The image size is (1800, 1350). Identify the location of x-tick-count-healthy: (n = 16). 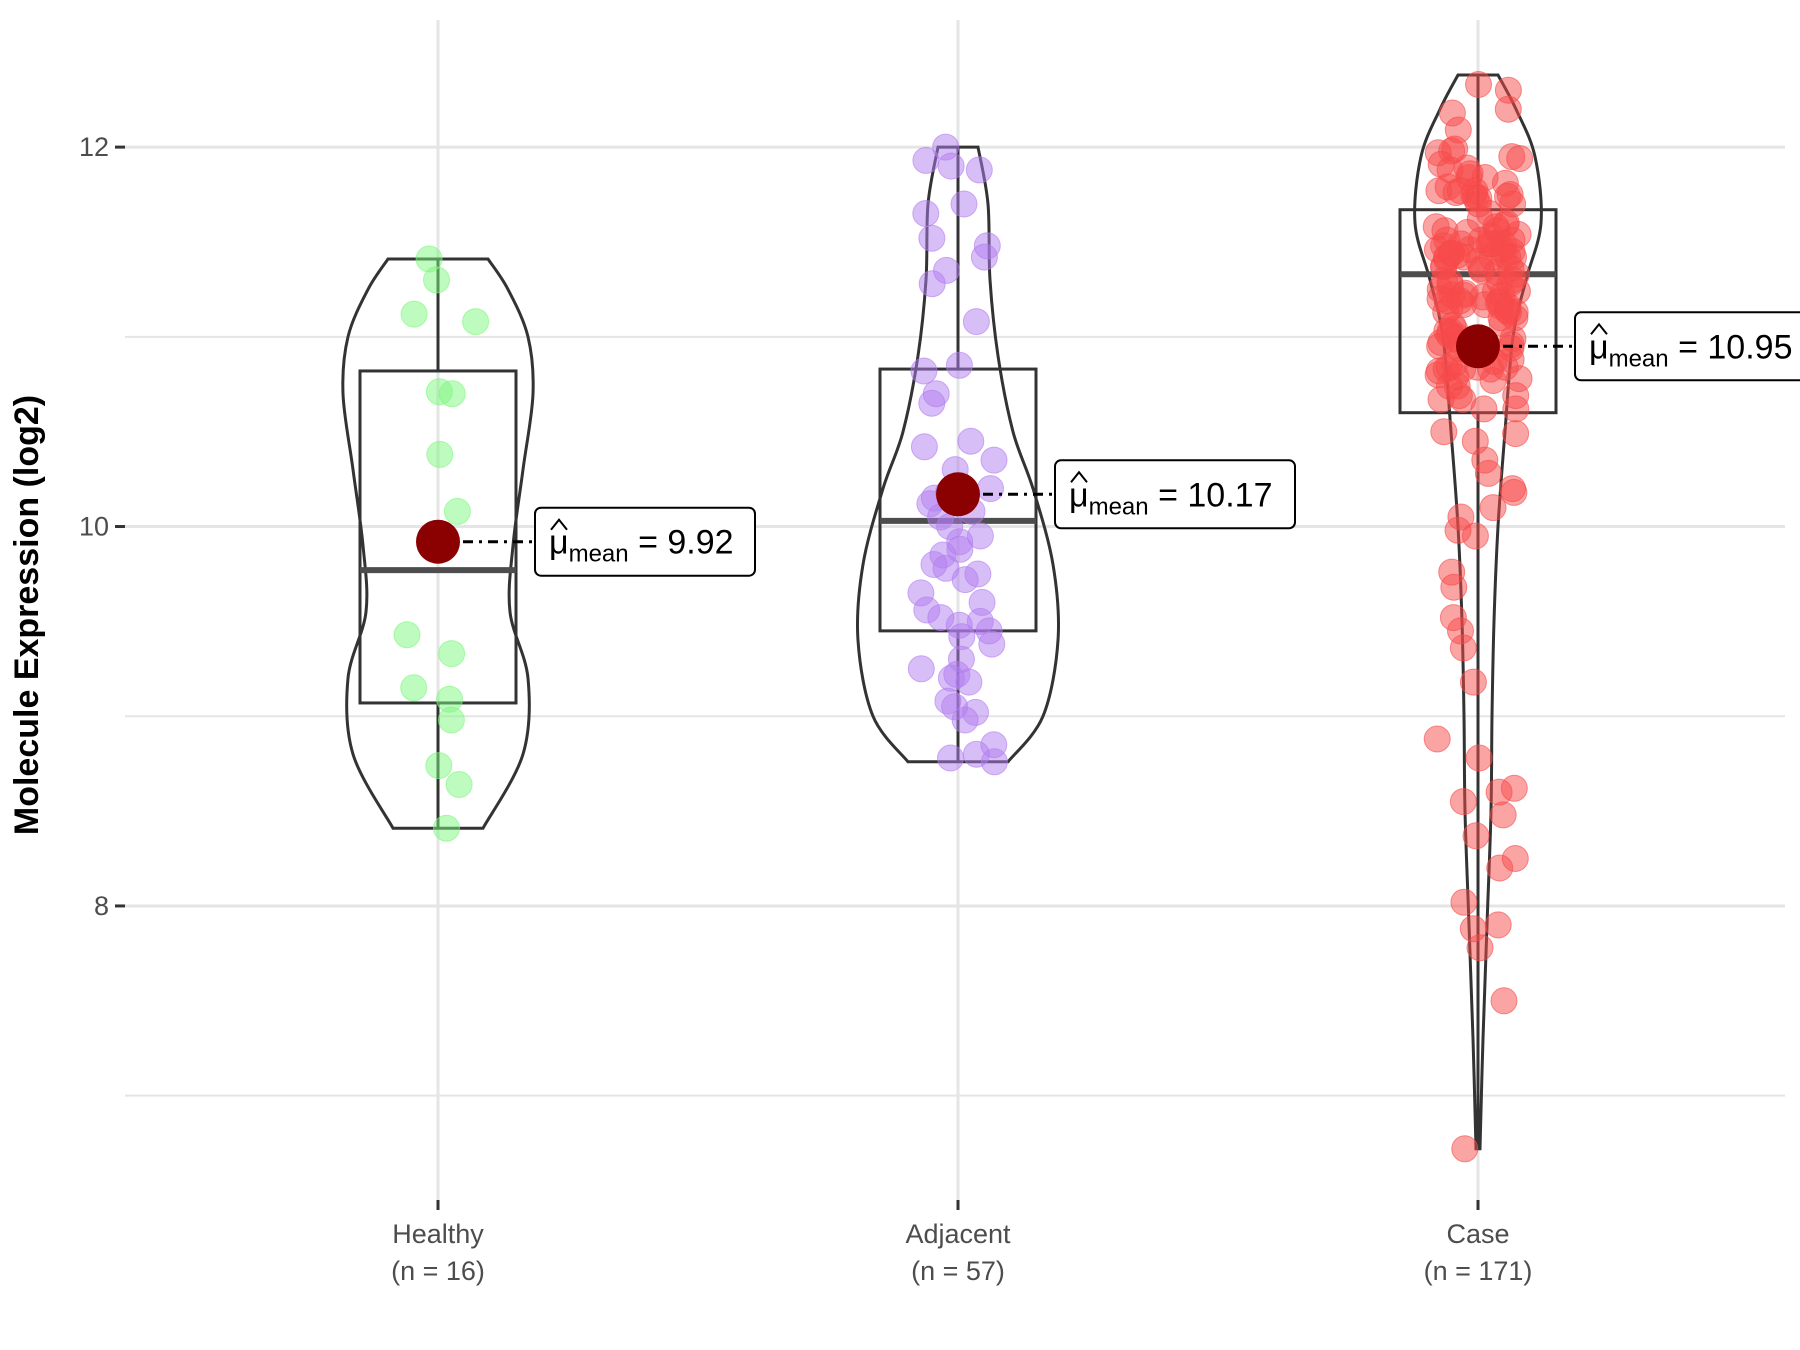
(438, 1271).